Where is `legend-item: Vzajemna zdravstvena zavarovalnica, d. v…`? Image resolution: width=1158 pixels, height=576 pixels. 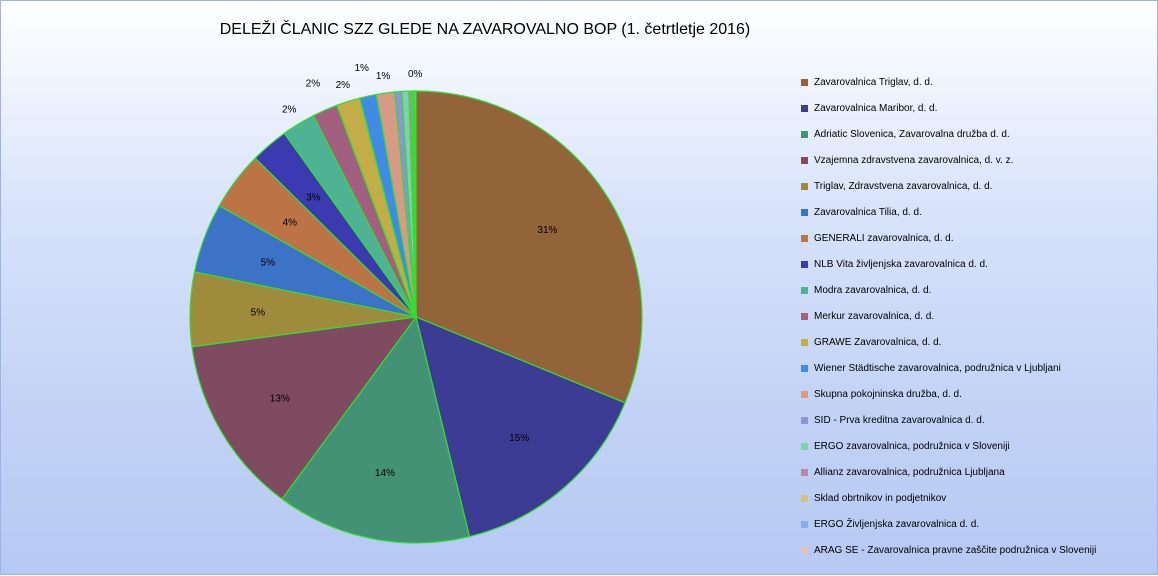
legend-item: Vzajemna zdravstvena zavarovalnica, d. v… is located at coordinates (976, 160).